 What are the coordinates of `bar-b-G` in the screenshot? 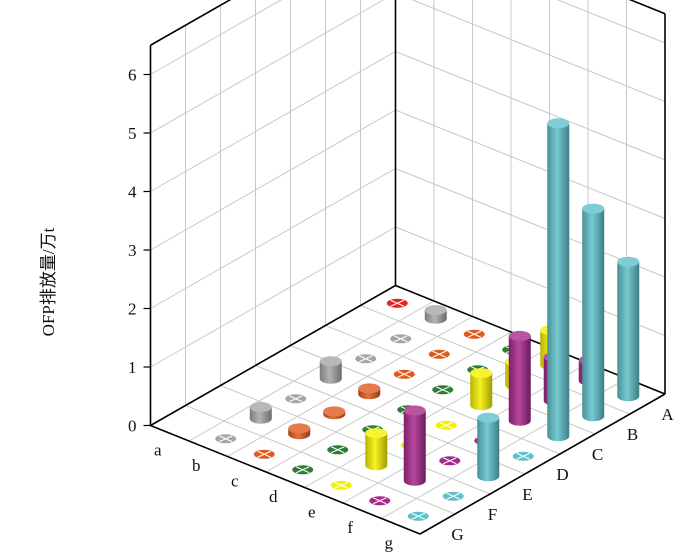 It's located at (226, 439).